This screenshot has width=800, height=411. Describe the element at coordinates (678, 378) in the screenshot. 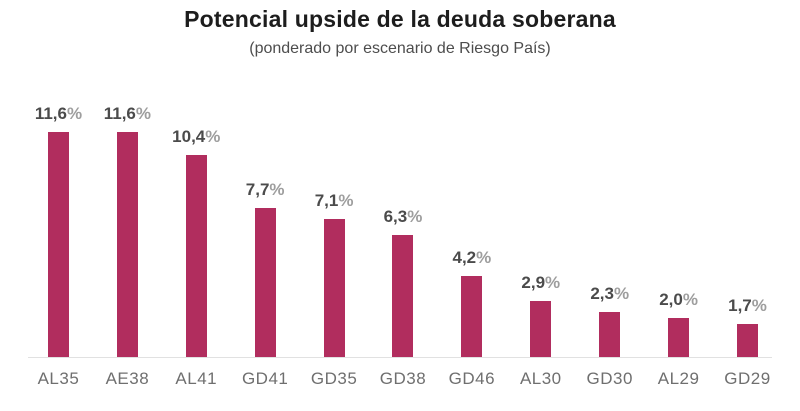

I see `category-label: AL29` at that location.